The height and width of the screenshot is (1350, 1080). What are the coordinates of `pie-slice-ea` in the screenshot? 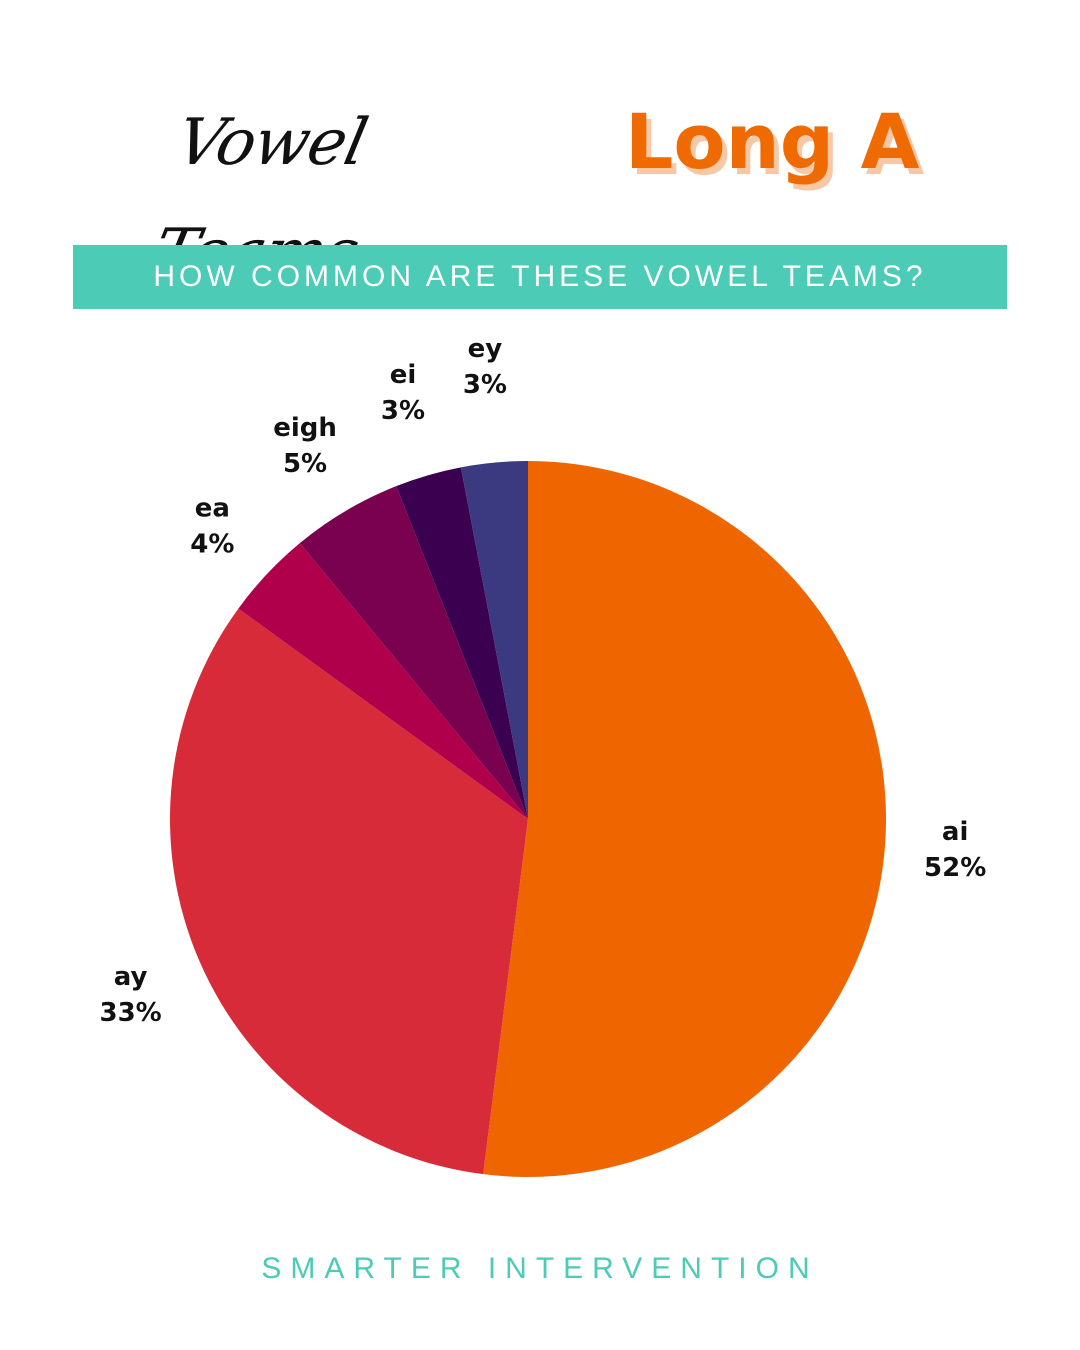 It's located at (383, 681).